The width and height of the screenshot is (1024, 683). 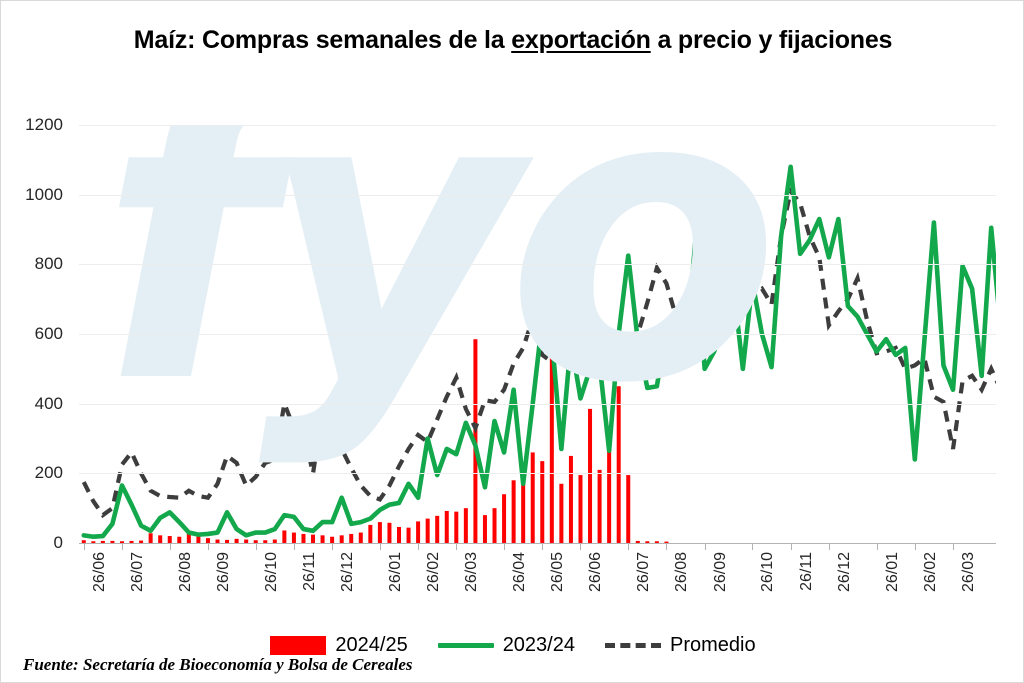 I want to click on legend-2023-24: 2023/24, so click(x=506, y=645).